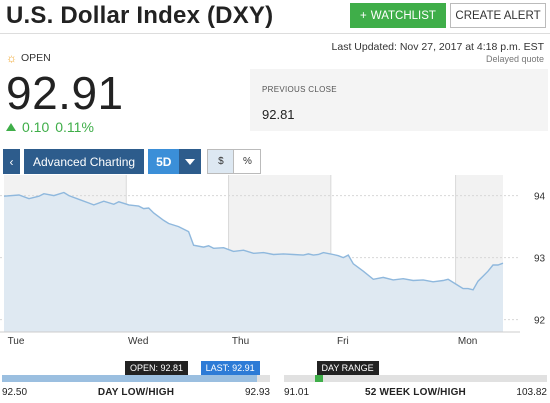 This screenshot has height=403, width=550. Describe the element at coordinates (74, 127) in the screenshot. I see `change-percent: 0.11%` at that location.